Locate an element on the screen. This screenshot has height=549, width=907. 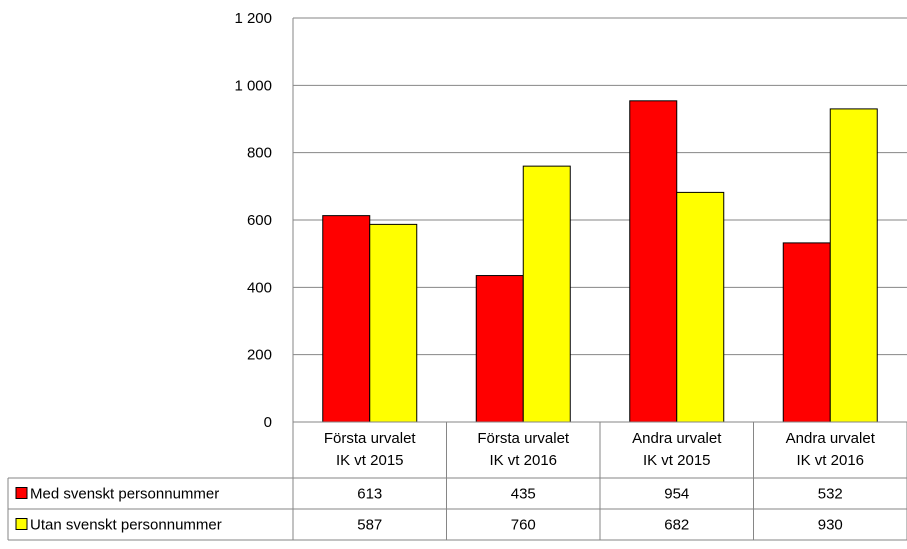
y-tick-label: 1 200 is located at coordinates (253, 18).